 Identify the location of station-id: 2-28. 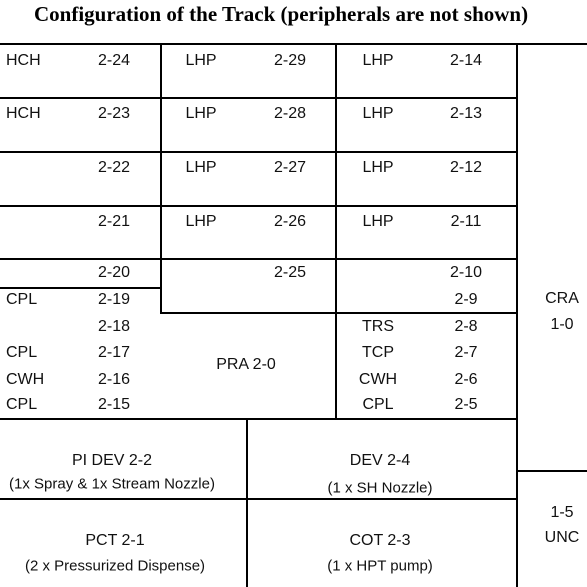
(290, 113).